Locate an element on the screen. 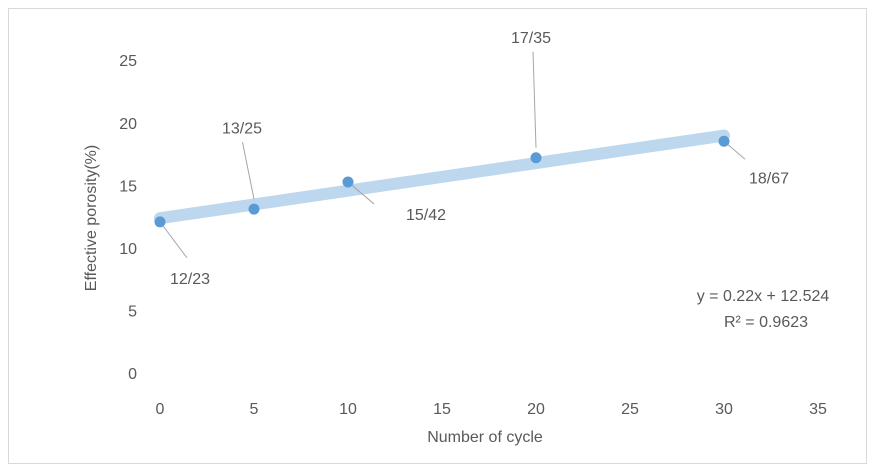 The image size is (875, 473). x-tick-label: 0 is located at coordinates (160, 409).